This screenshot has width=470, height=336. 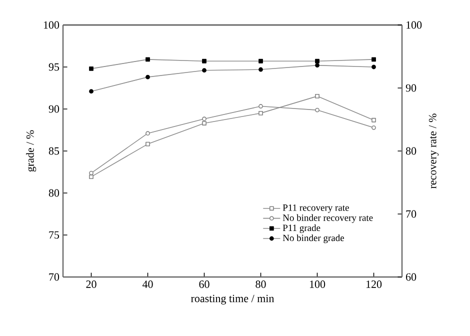 I want to click on y-tick-label: 90, so click(x=54, y=109).